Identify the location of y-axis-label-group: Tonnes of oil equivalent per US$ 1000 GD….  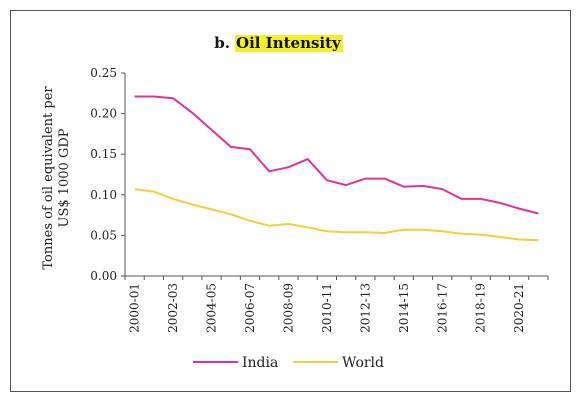
(56, 178).